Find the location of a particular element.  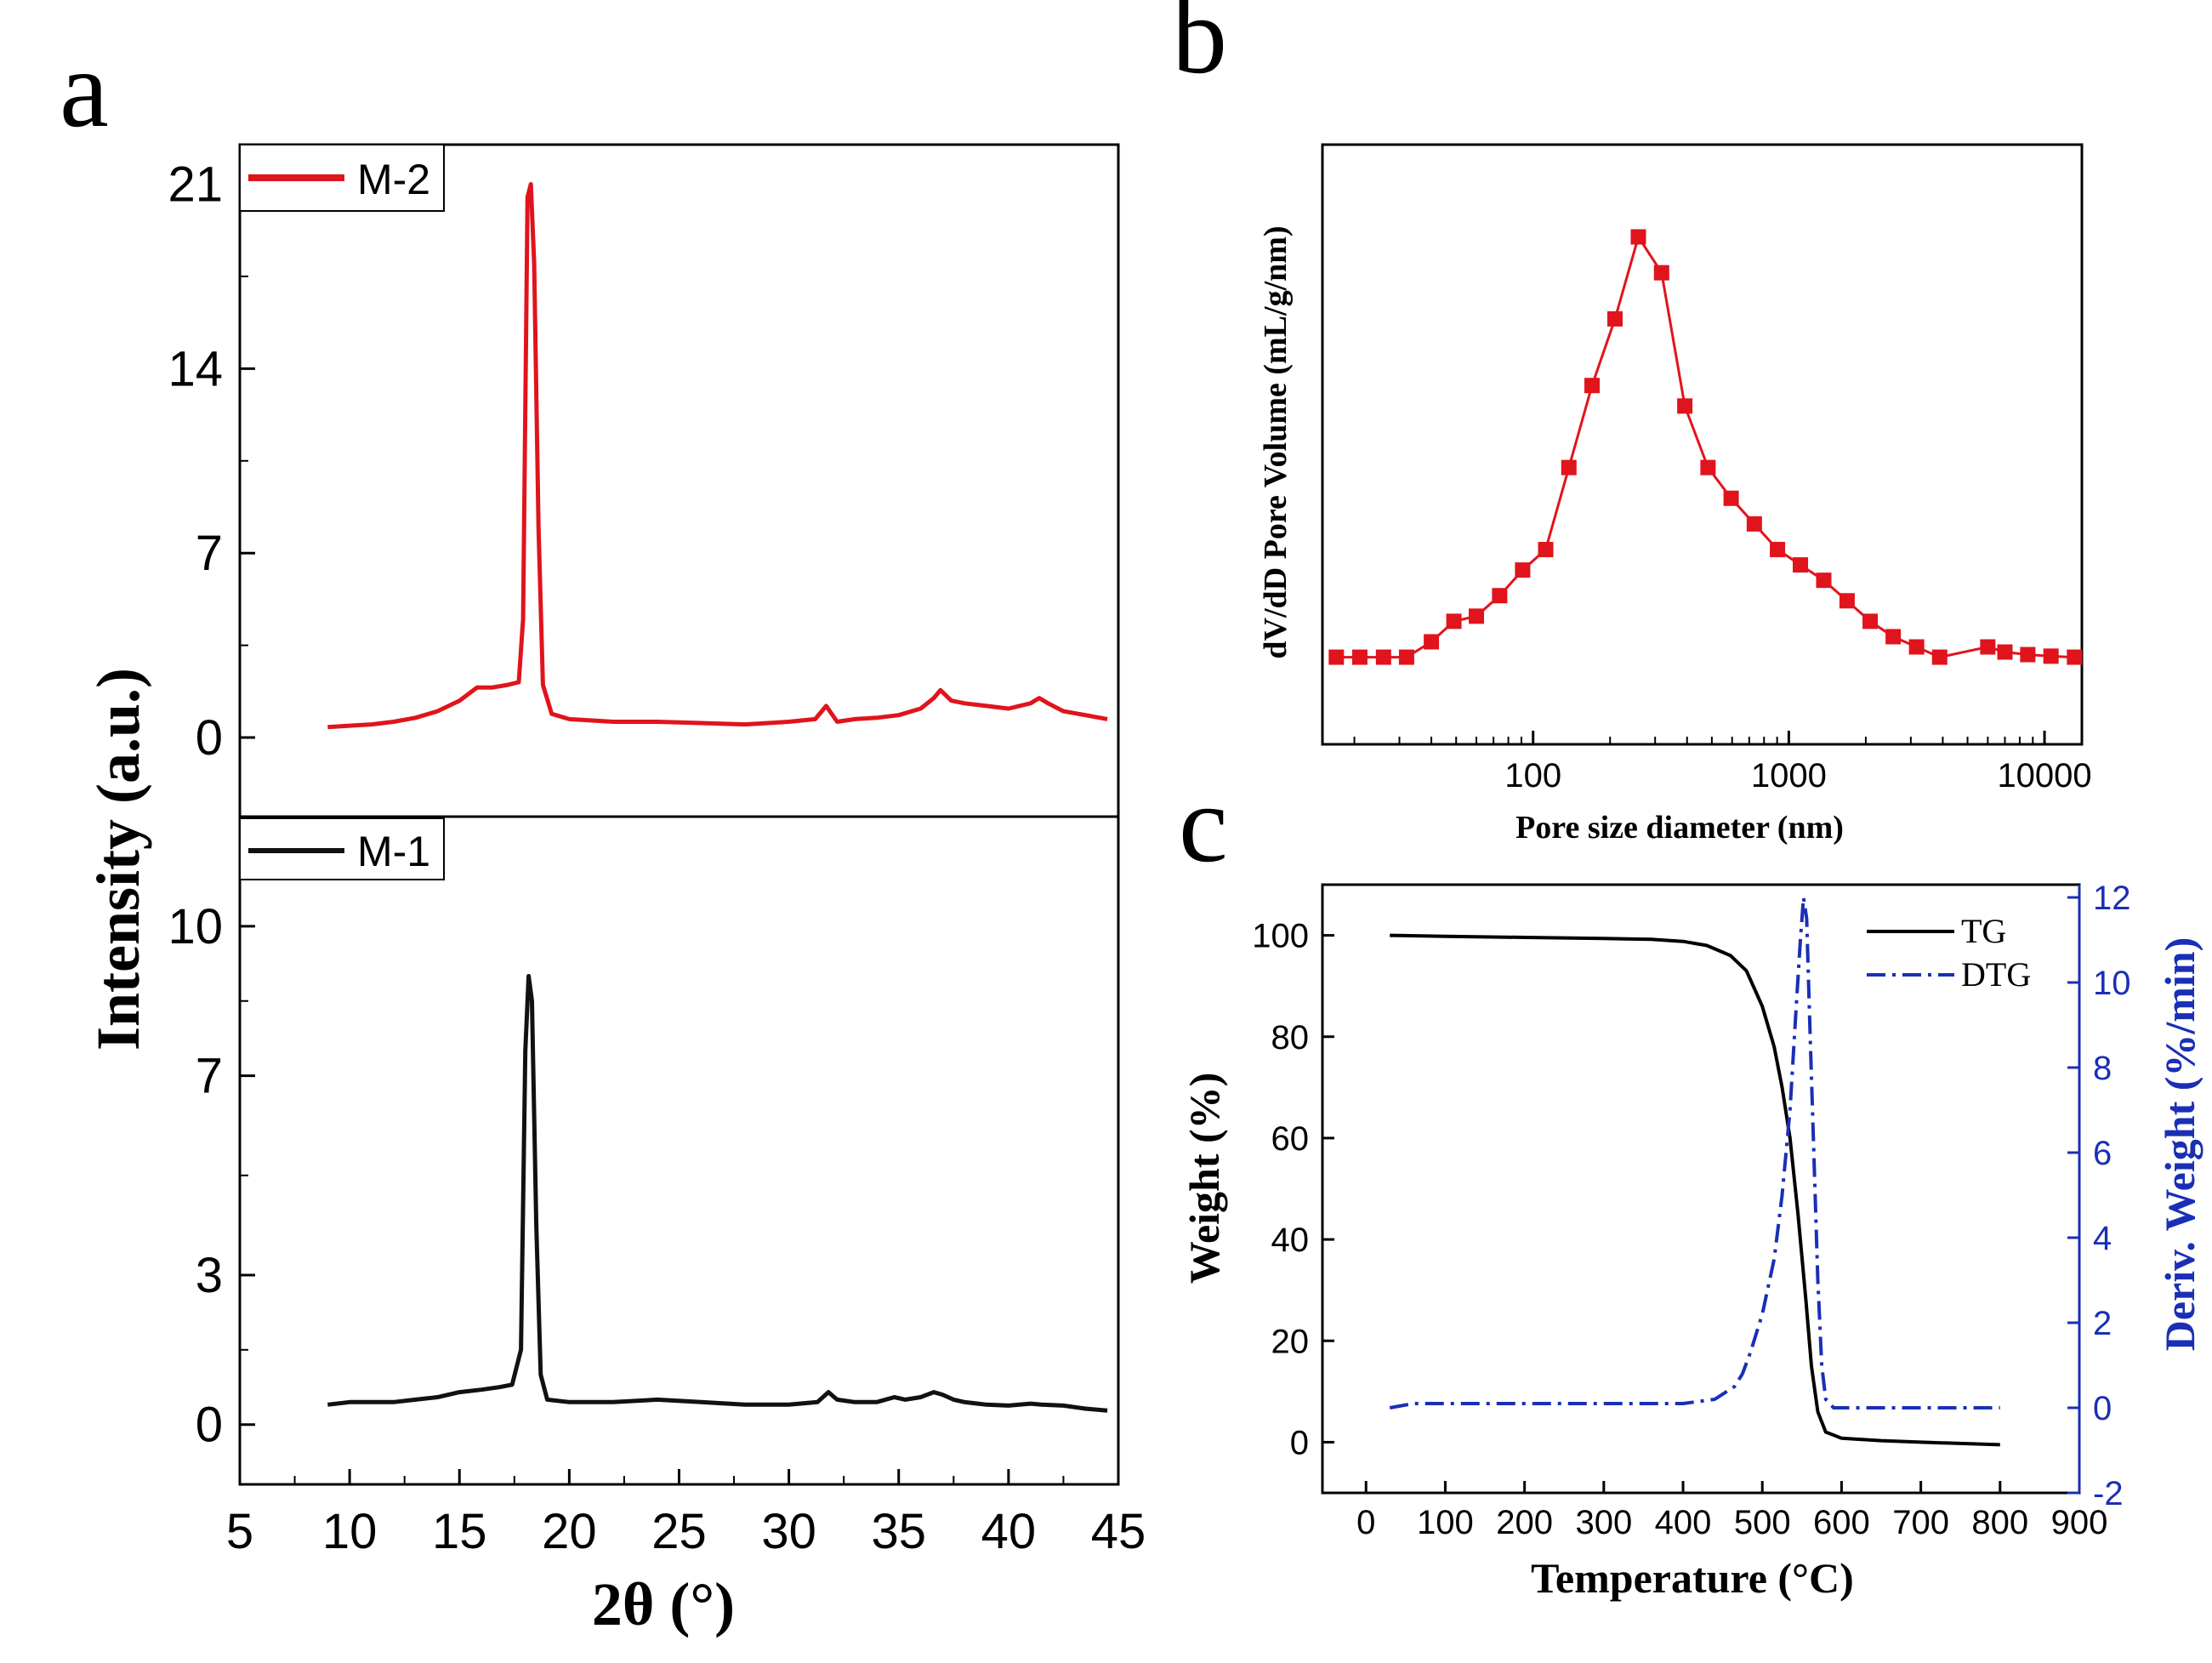

y-right-tick-label: -2 is located at coordinates (2108, 1493).